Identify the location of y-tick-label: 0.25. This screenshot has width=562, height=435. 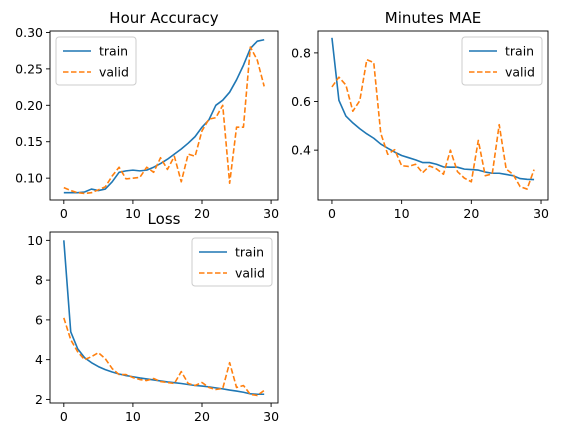
(29, 68).